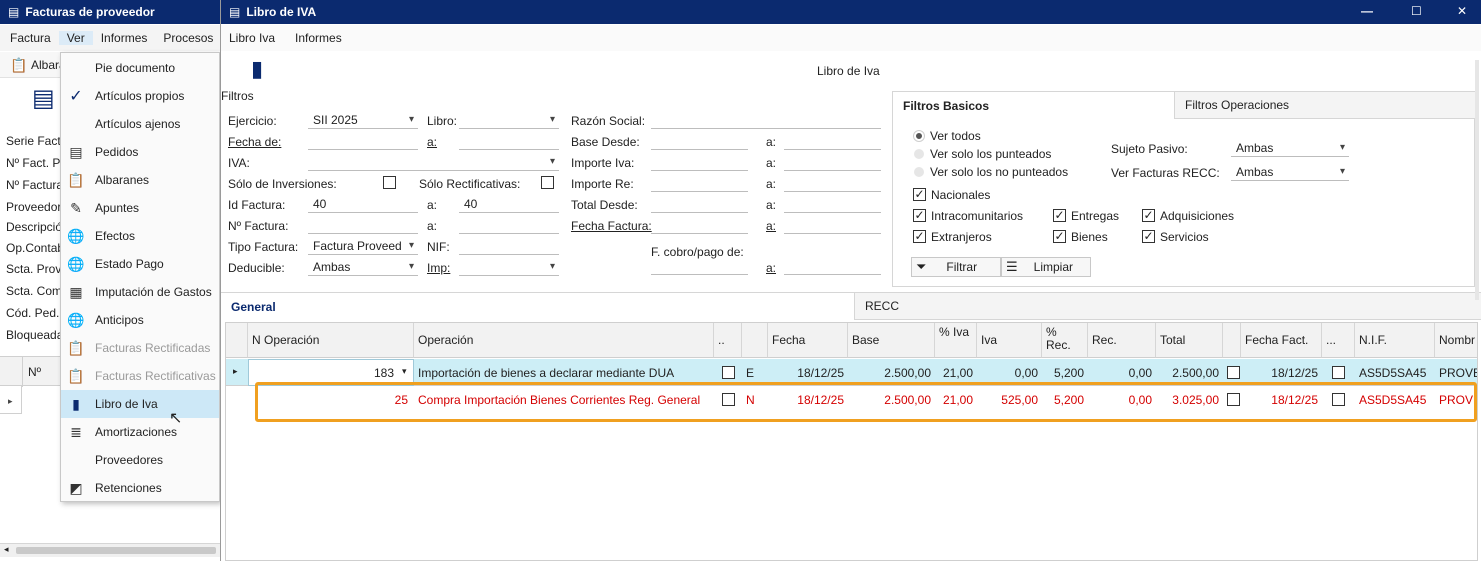 The height and width of the screenshot is (561, 1481). I want to click on deducible-select: Ambas, so click(363, 267).